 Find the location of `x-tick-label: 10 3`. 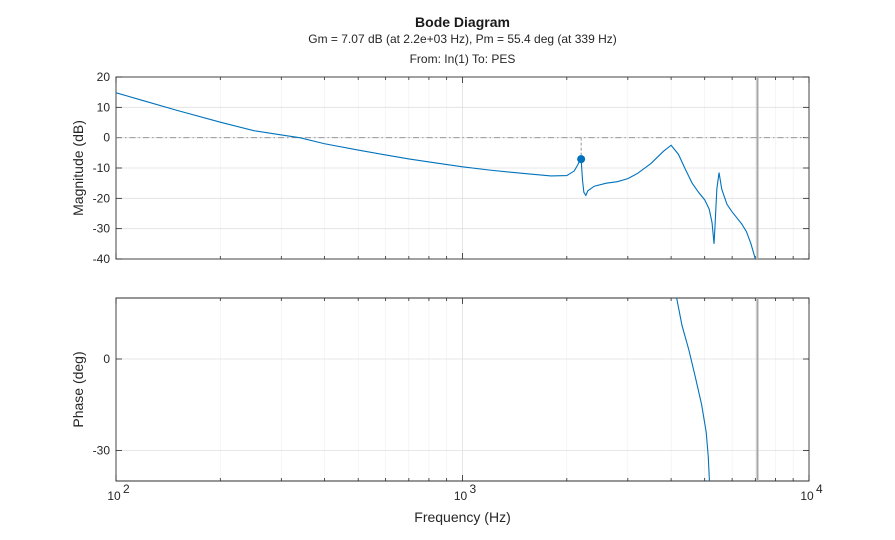

x-tick-label: 10 3 is located at coordinates (465, 492).